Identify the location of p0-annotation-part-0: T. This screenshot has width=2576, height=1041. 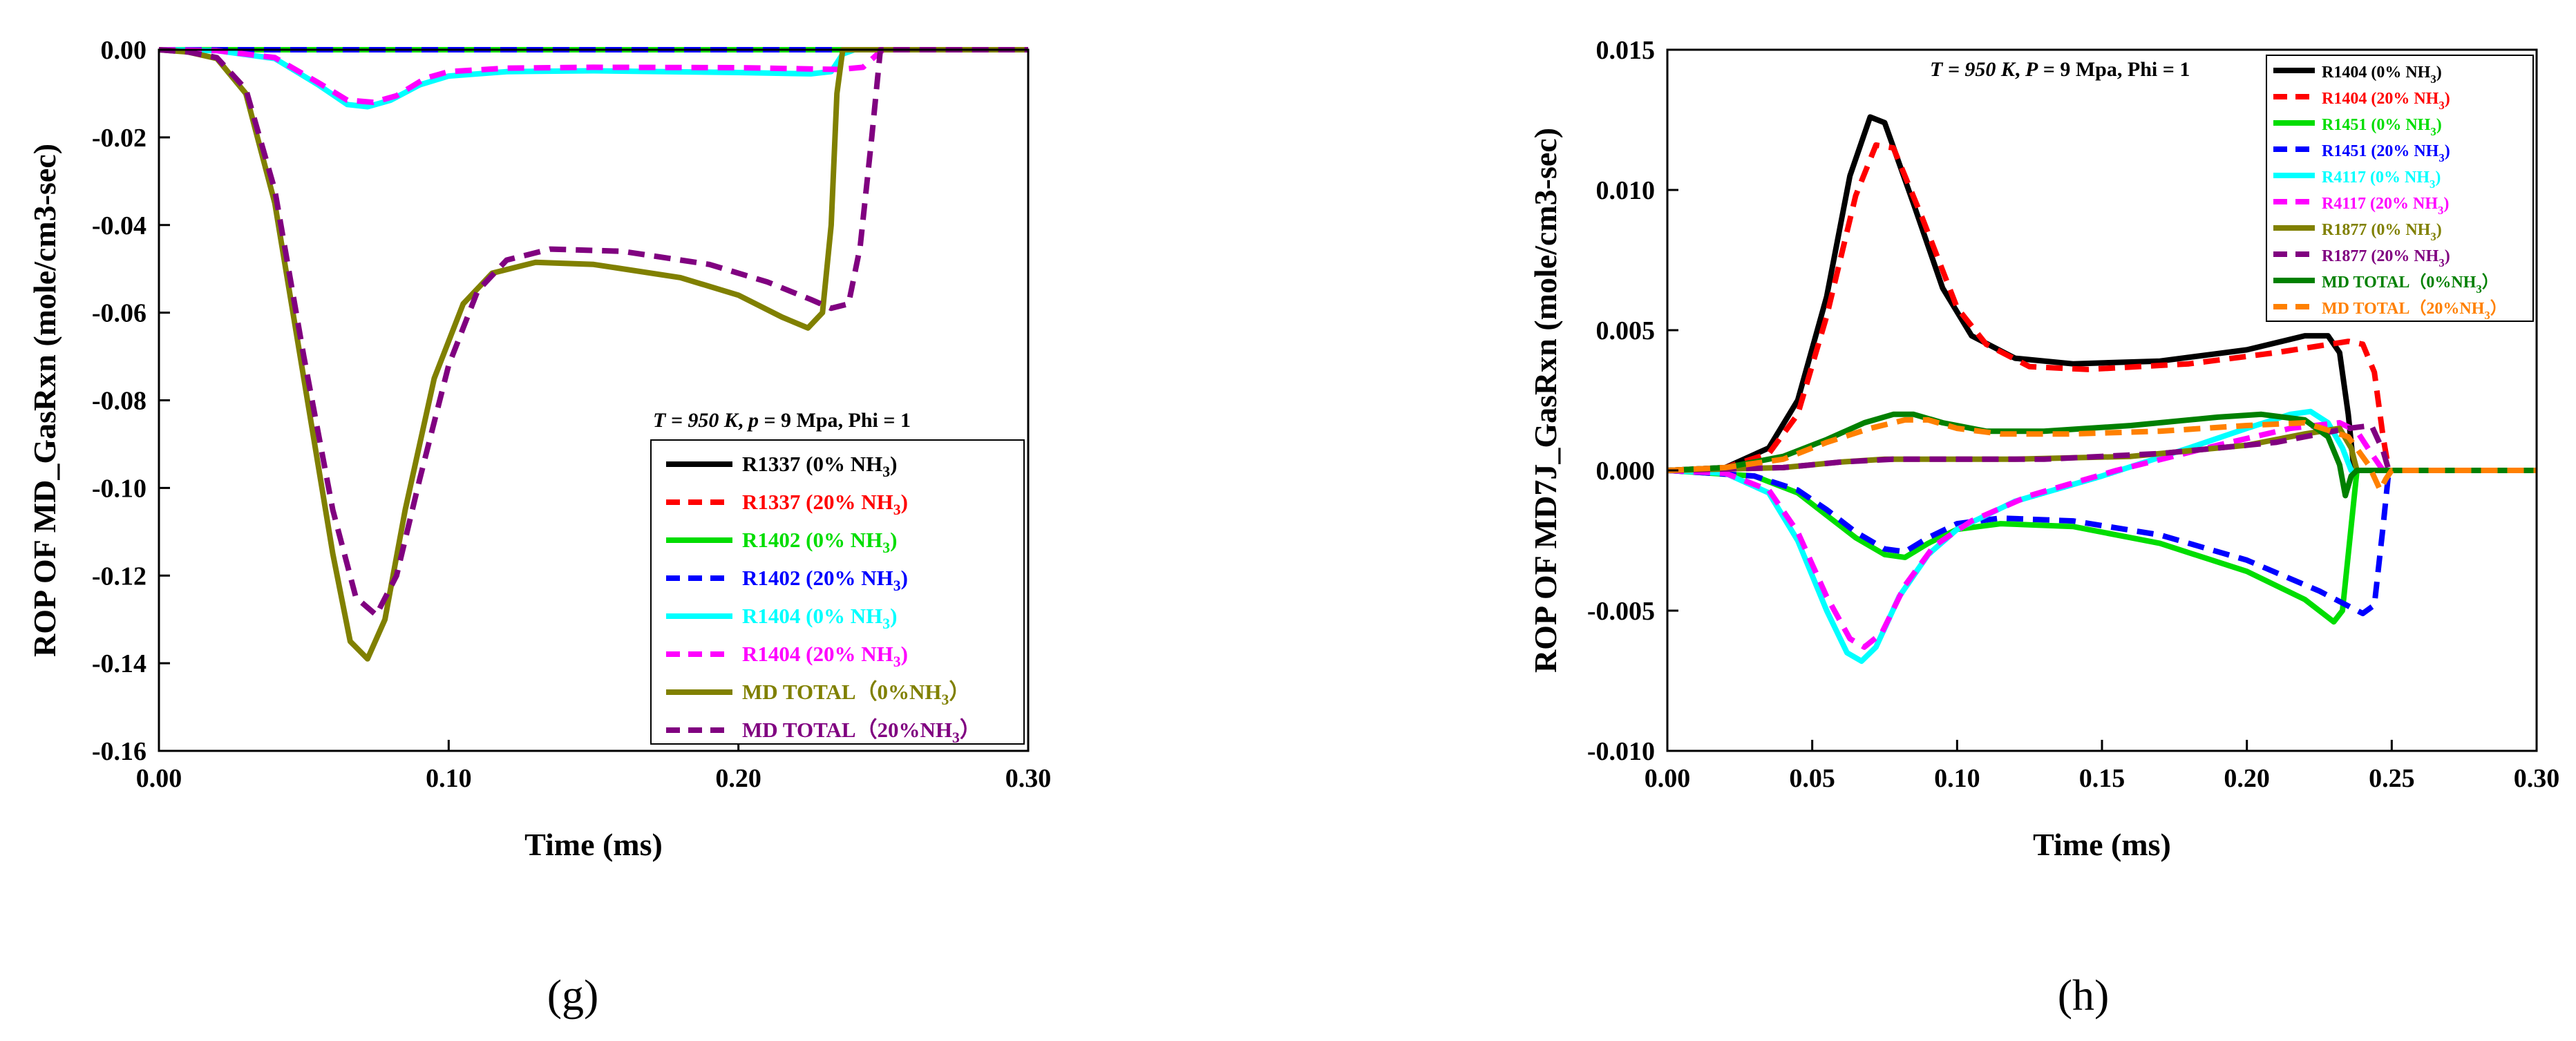
(660, 420).